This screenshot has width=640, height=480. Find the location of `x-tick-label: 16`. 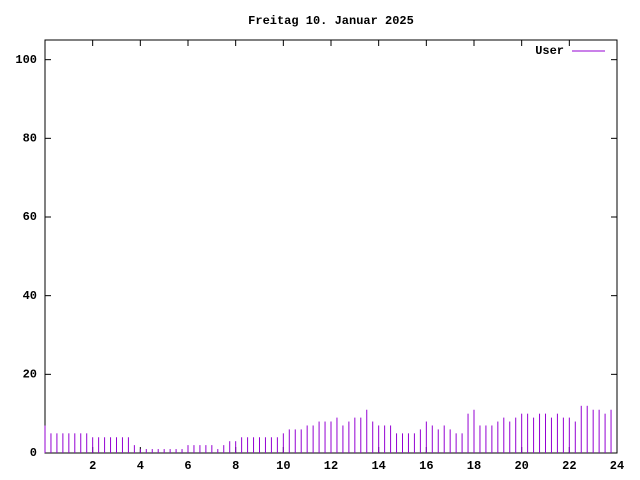

x-tick-label: 16 is located at coordinates (426, 466).